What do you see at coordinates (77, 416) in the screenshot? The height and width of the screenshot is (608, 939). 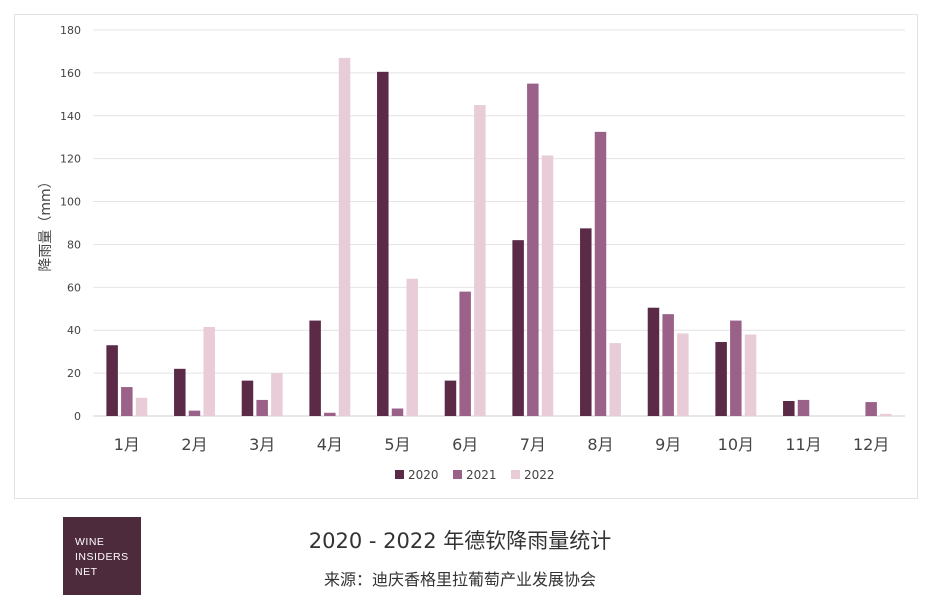 I see `y-tick-label: 0` at bounding box center [77, 416].